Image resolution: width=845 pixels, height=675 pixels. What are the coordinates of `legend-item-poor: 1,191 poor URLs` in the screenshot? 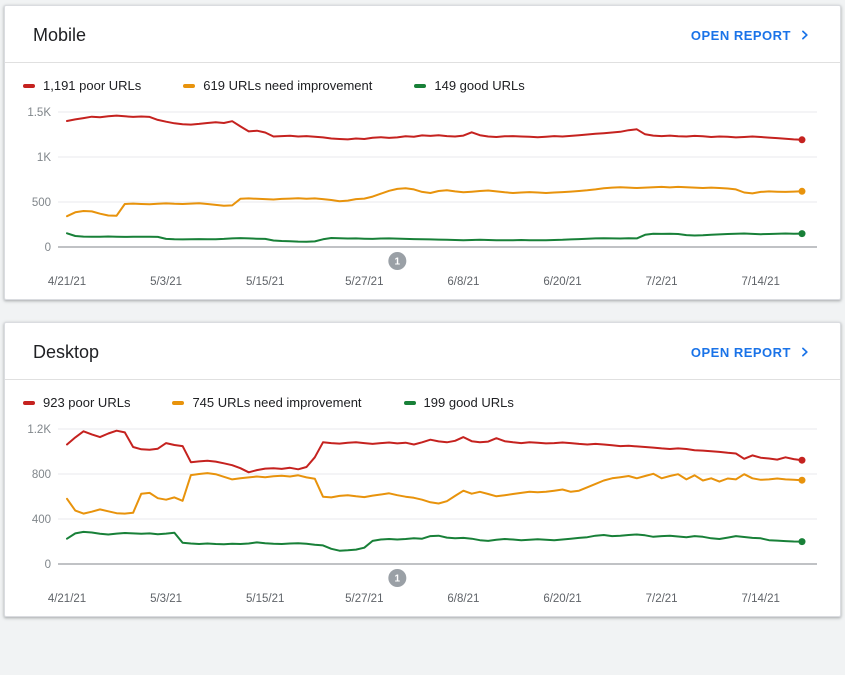 It's located at (82, 85).